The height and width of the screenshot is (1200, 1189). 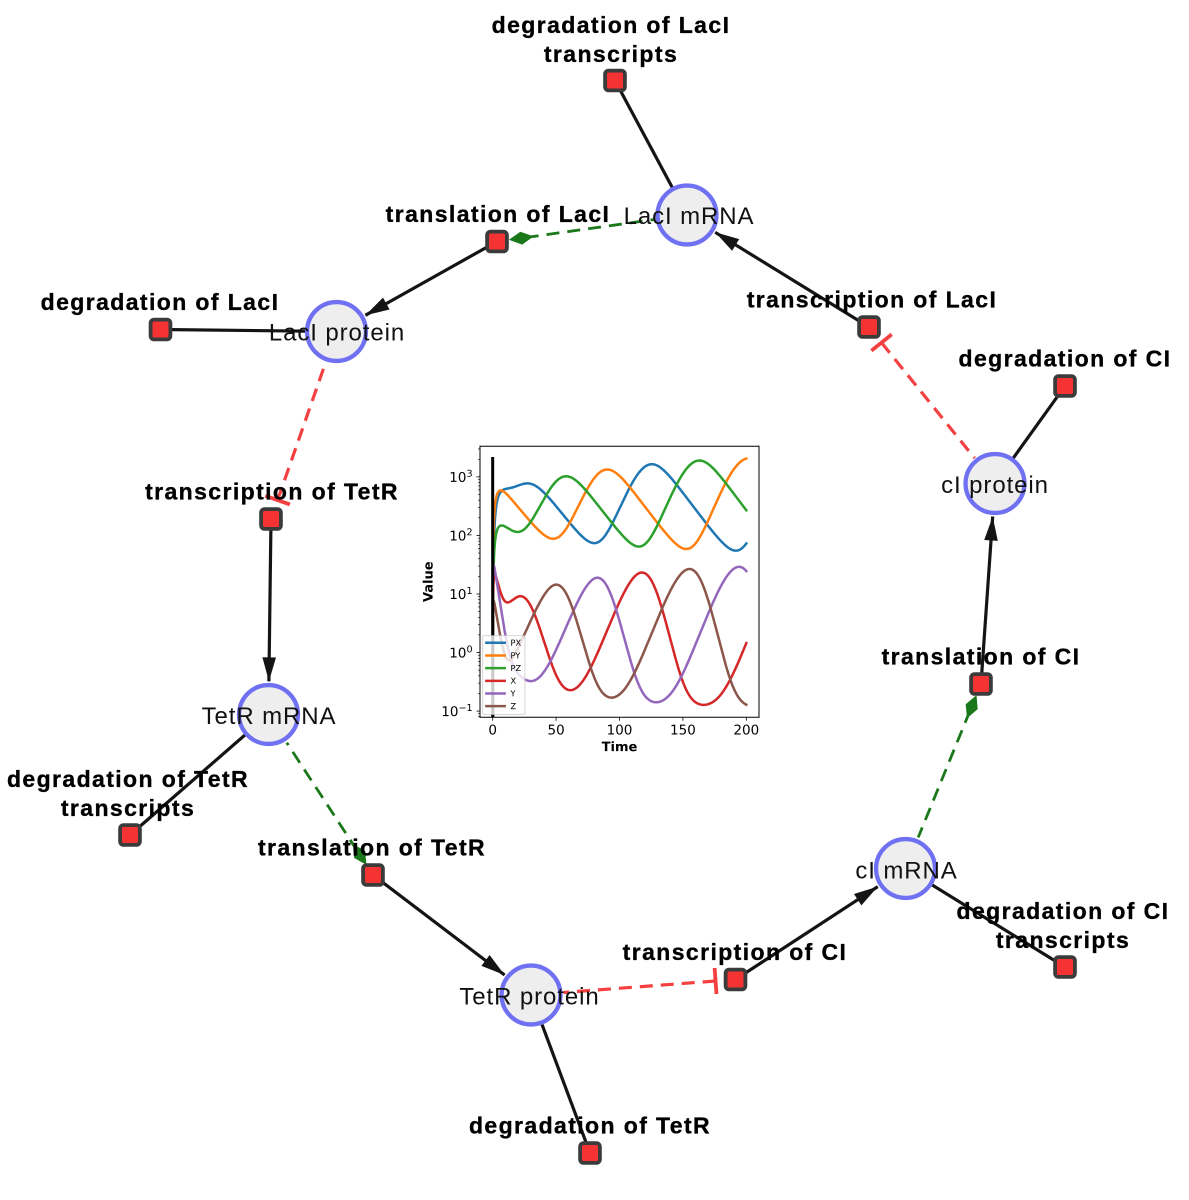 I want to click on svg-text: LacI mRNA, so click(x=689, y=216).